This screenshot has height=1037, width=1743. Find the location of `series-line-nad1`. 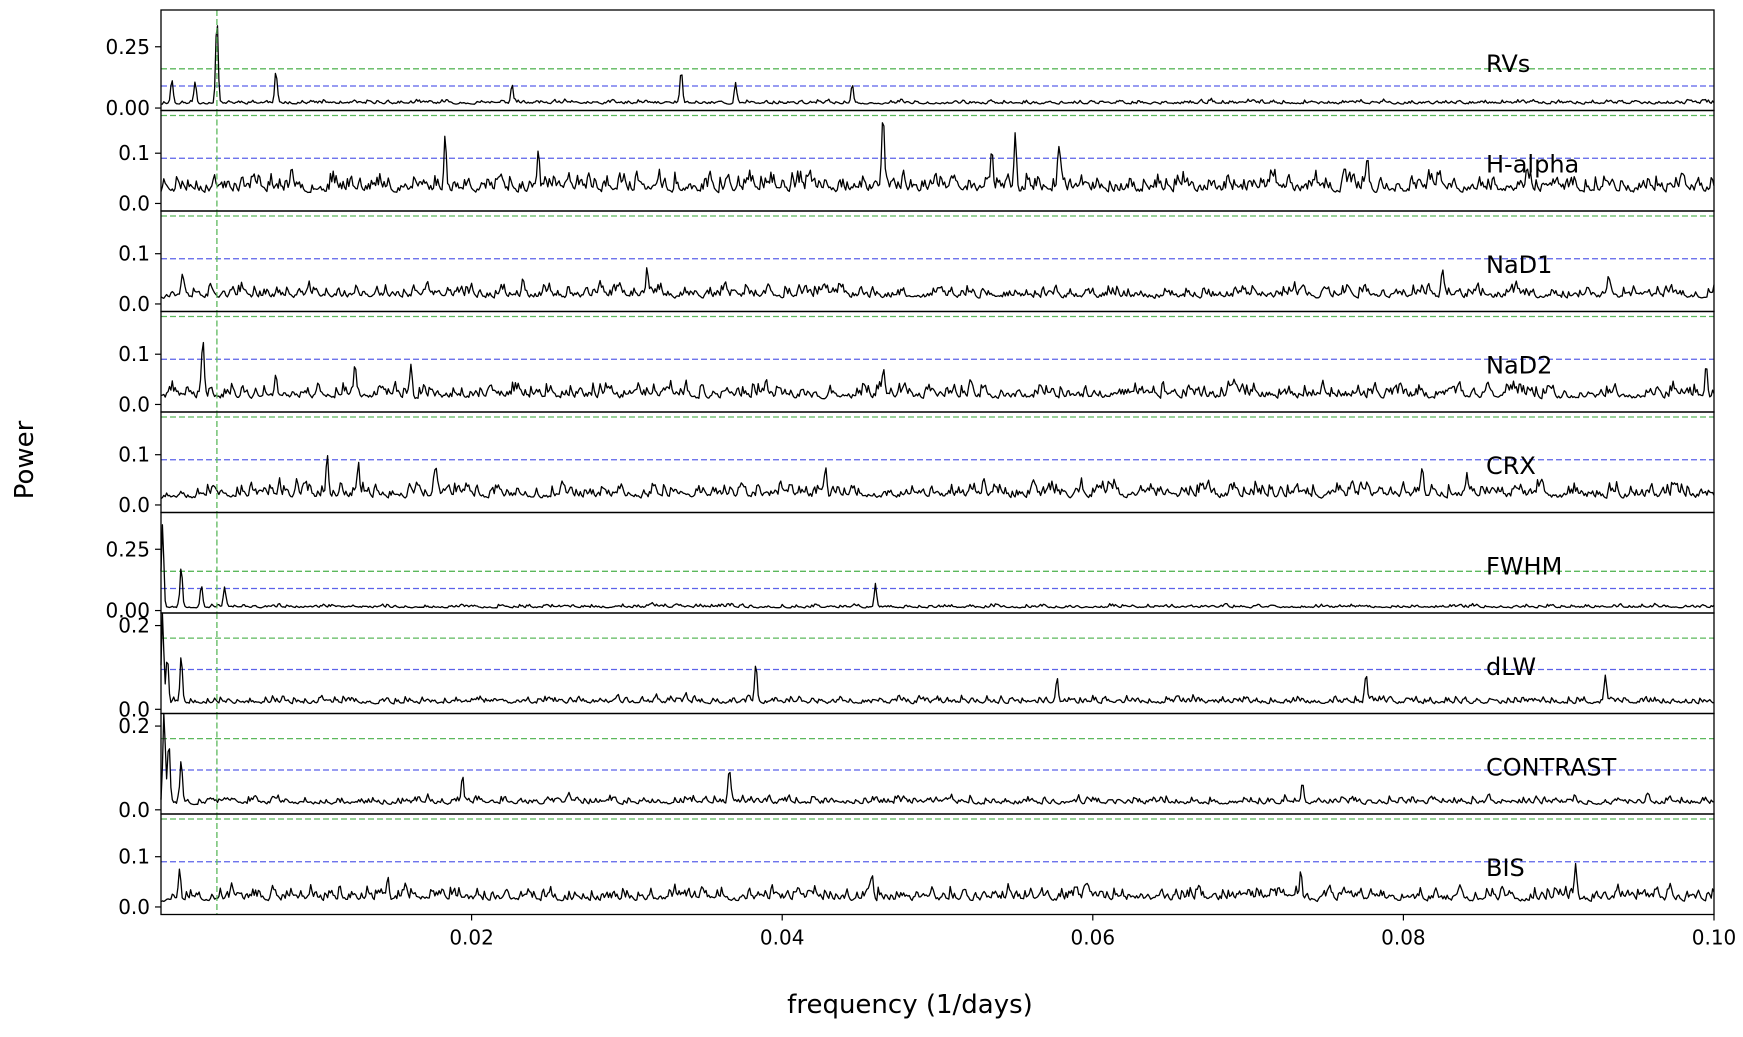

series-line-nad1 is located at coordinates (937, 283).